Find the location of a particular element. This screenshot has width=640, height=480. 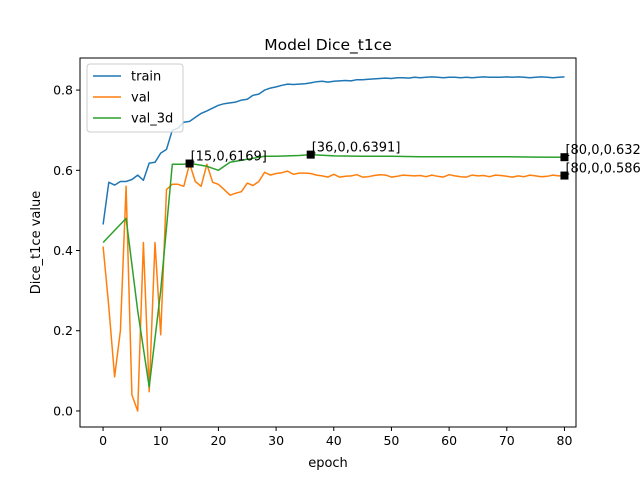

legend: train val val_3d is located at coordinates (135, 98).